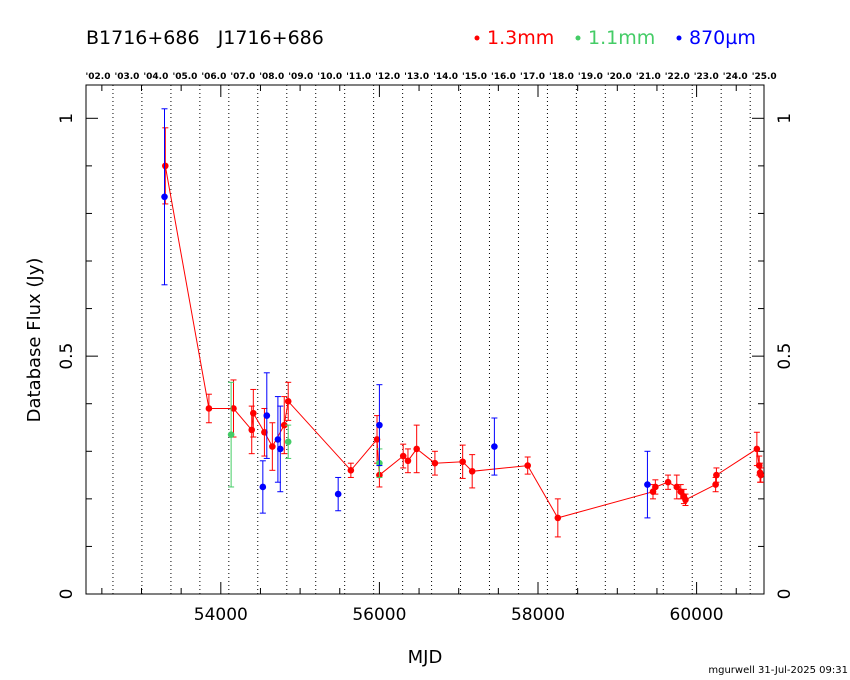 The width and height of the screenshot is (850, 680). Describe the element at coordinates (425, 657) in the screenshot. I see `x-axis-label: MJD` at that location.